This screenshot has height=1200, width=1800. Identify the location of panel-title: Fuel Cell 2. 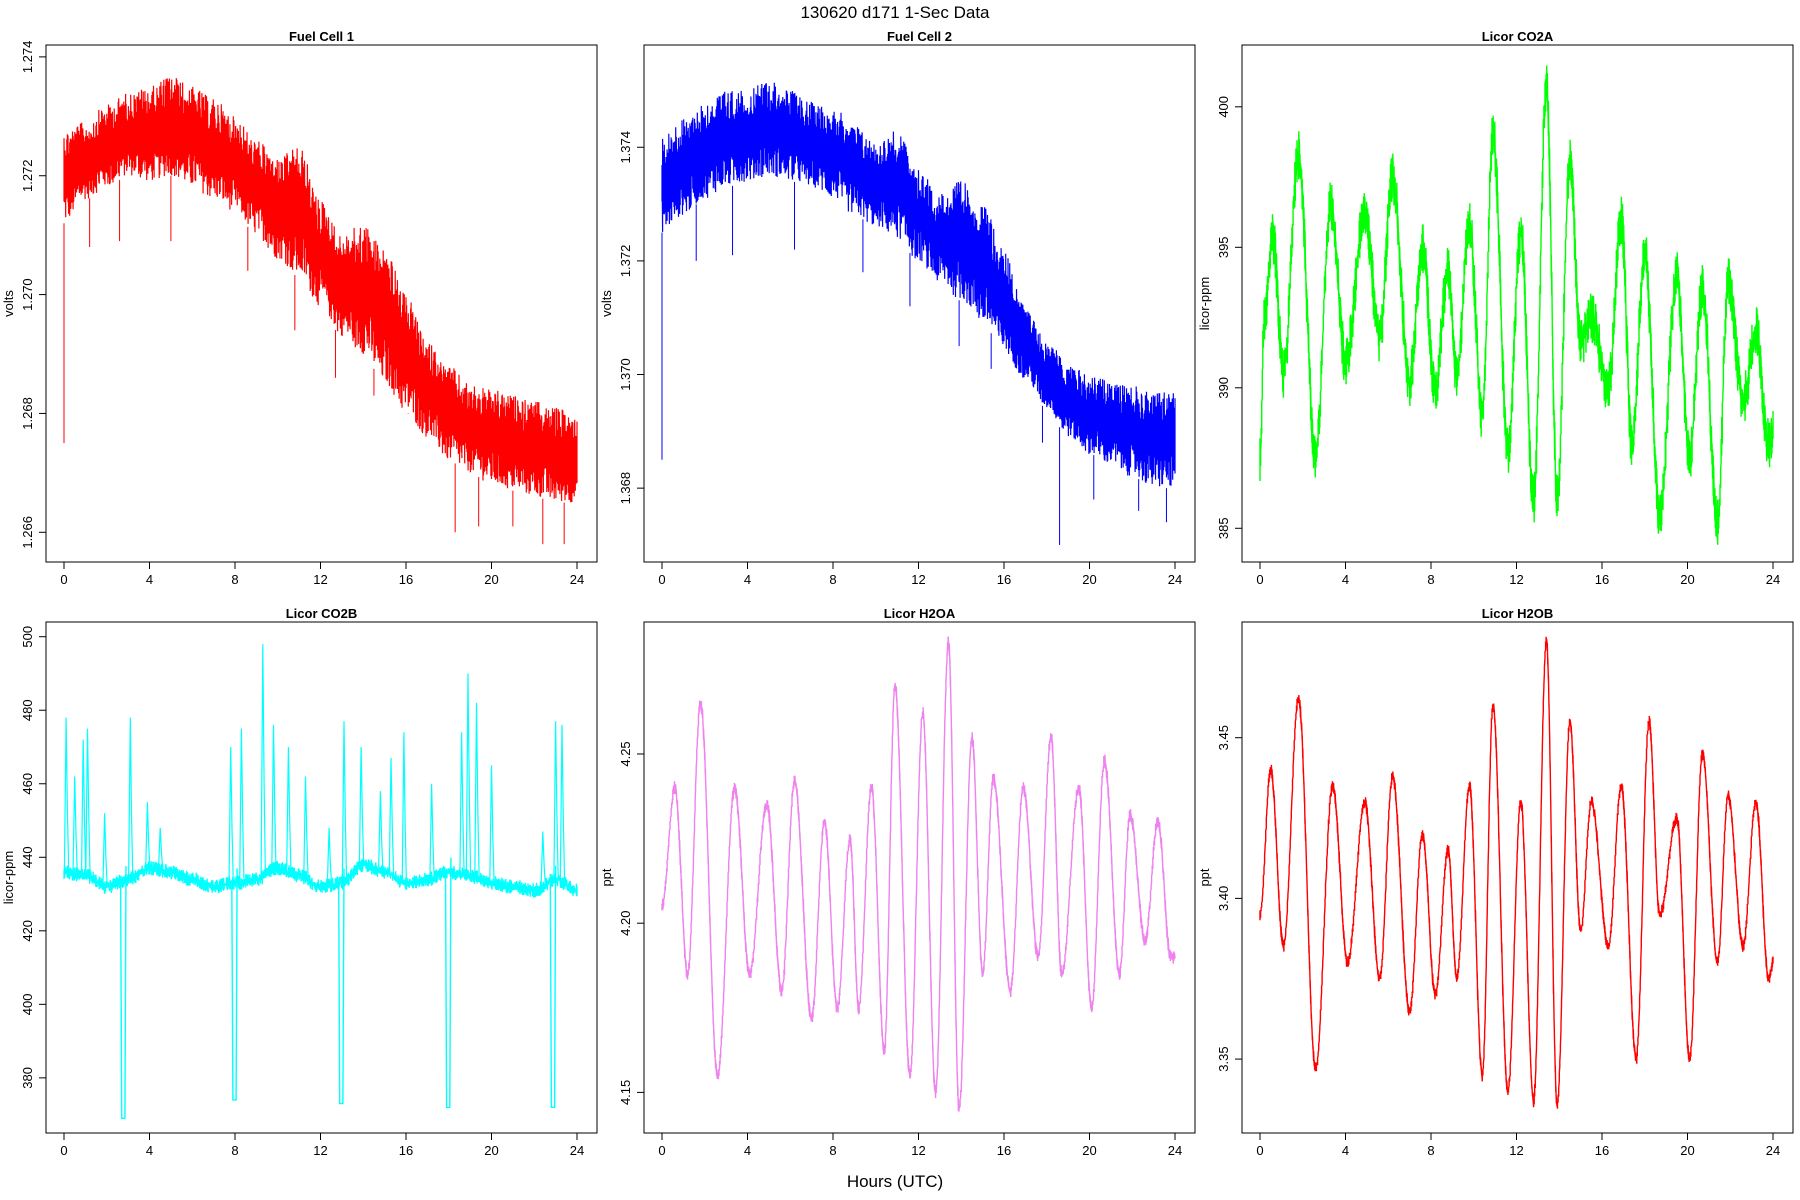
(919, 36).